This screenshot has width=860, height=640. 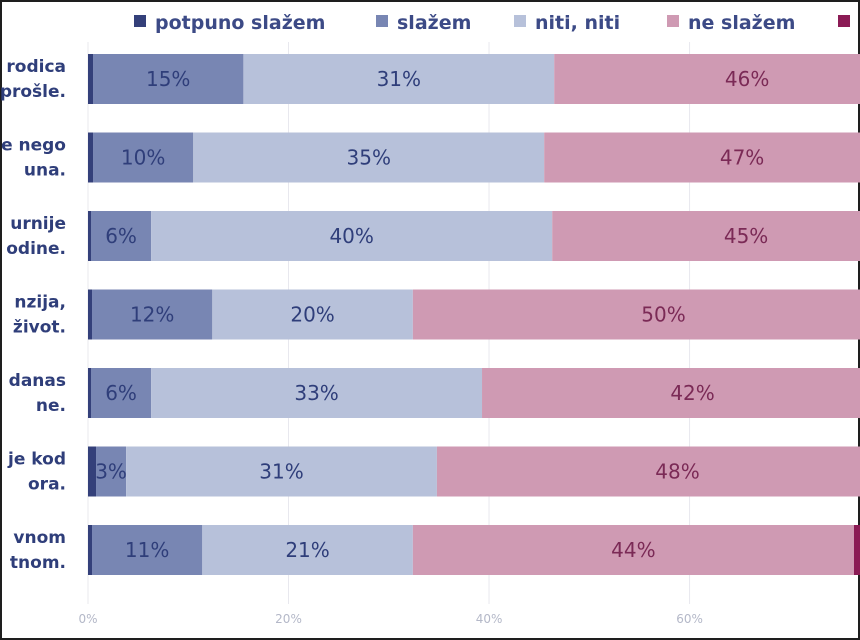 I want to click on data-label: 12%, so click(x=152, y=315).